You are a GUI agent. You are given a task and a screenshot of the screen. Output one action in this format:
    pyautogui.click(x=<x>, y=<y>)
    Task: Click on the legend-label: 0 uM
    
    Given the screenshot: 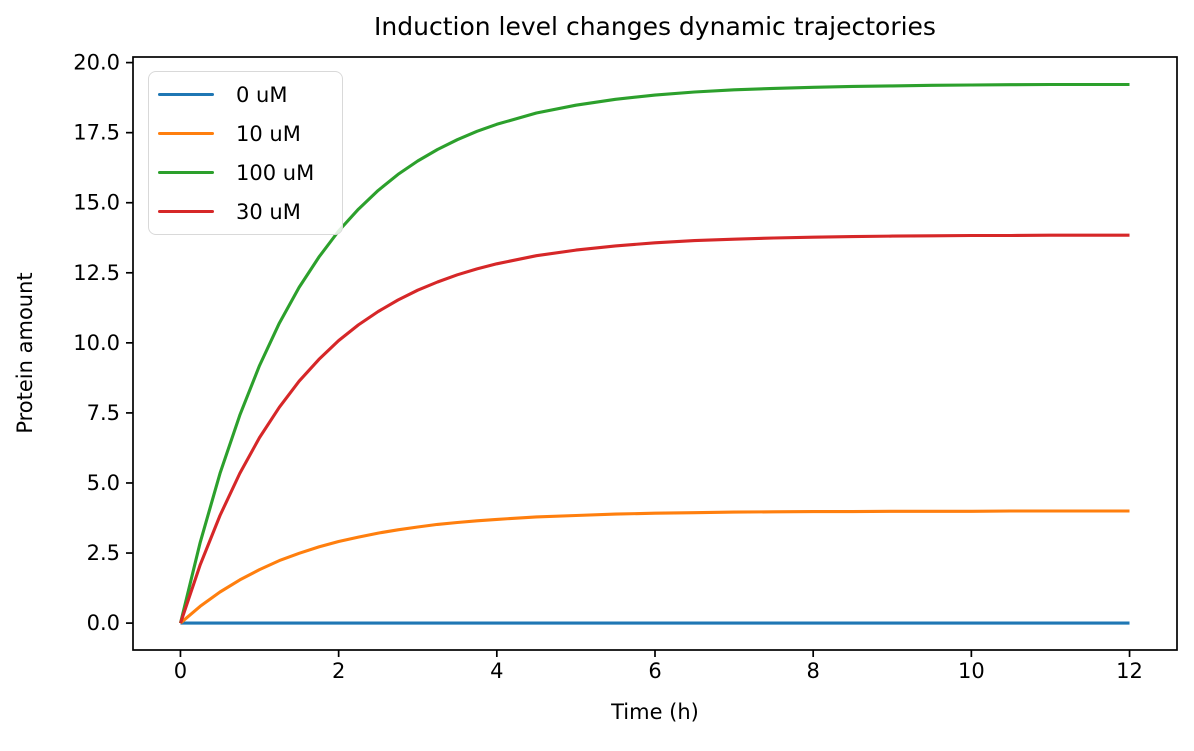 What is the action you would take?
    pyautogui.click(x=262, y=94)
    